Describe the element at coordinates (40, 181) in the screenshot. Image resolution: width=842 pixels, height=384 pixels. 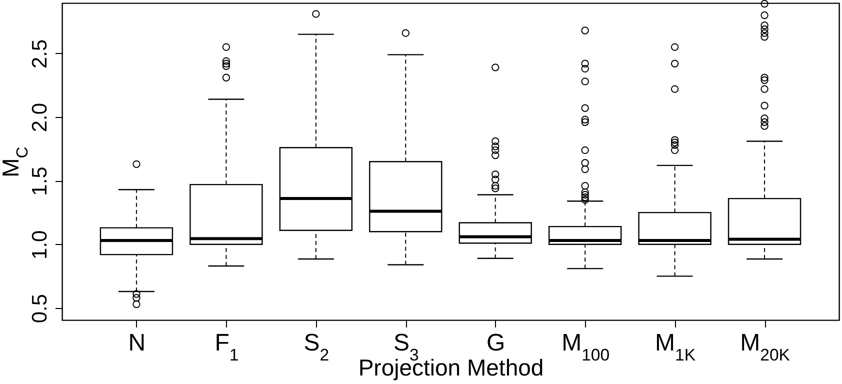
I see `y-tick-label: 1.5` at that location.